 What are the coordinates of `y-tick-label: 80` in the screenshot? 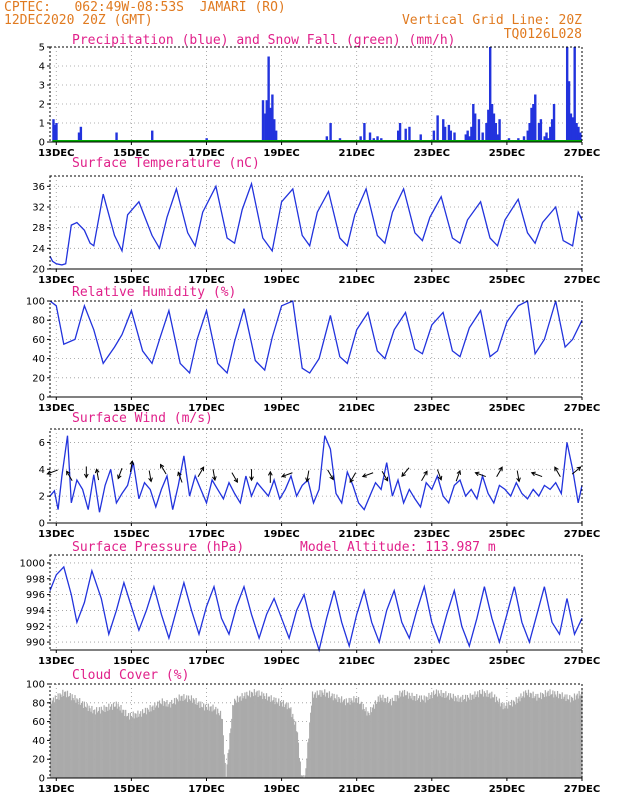 It's located at (38, 321).